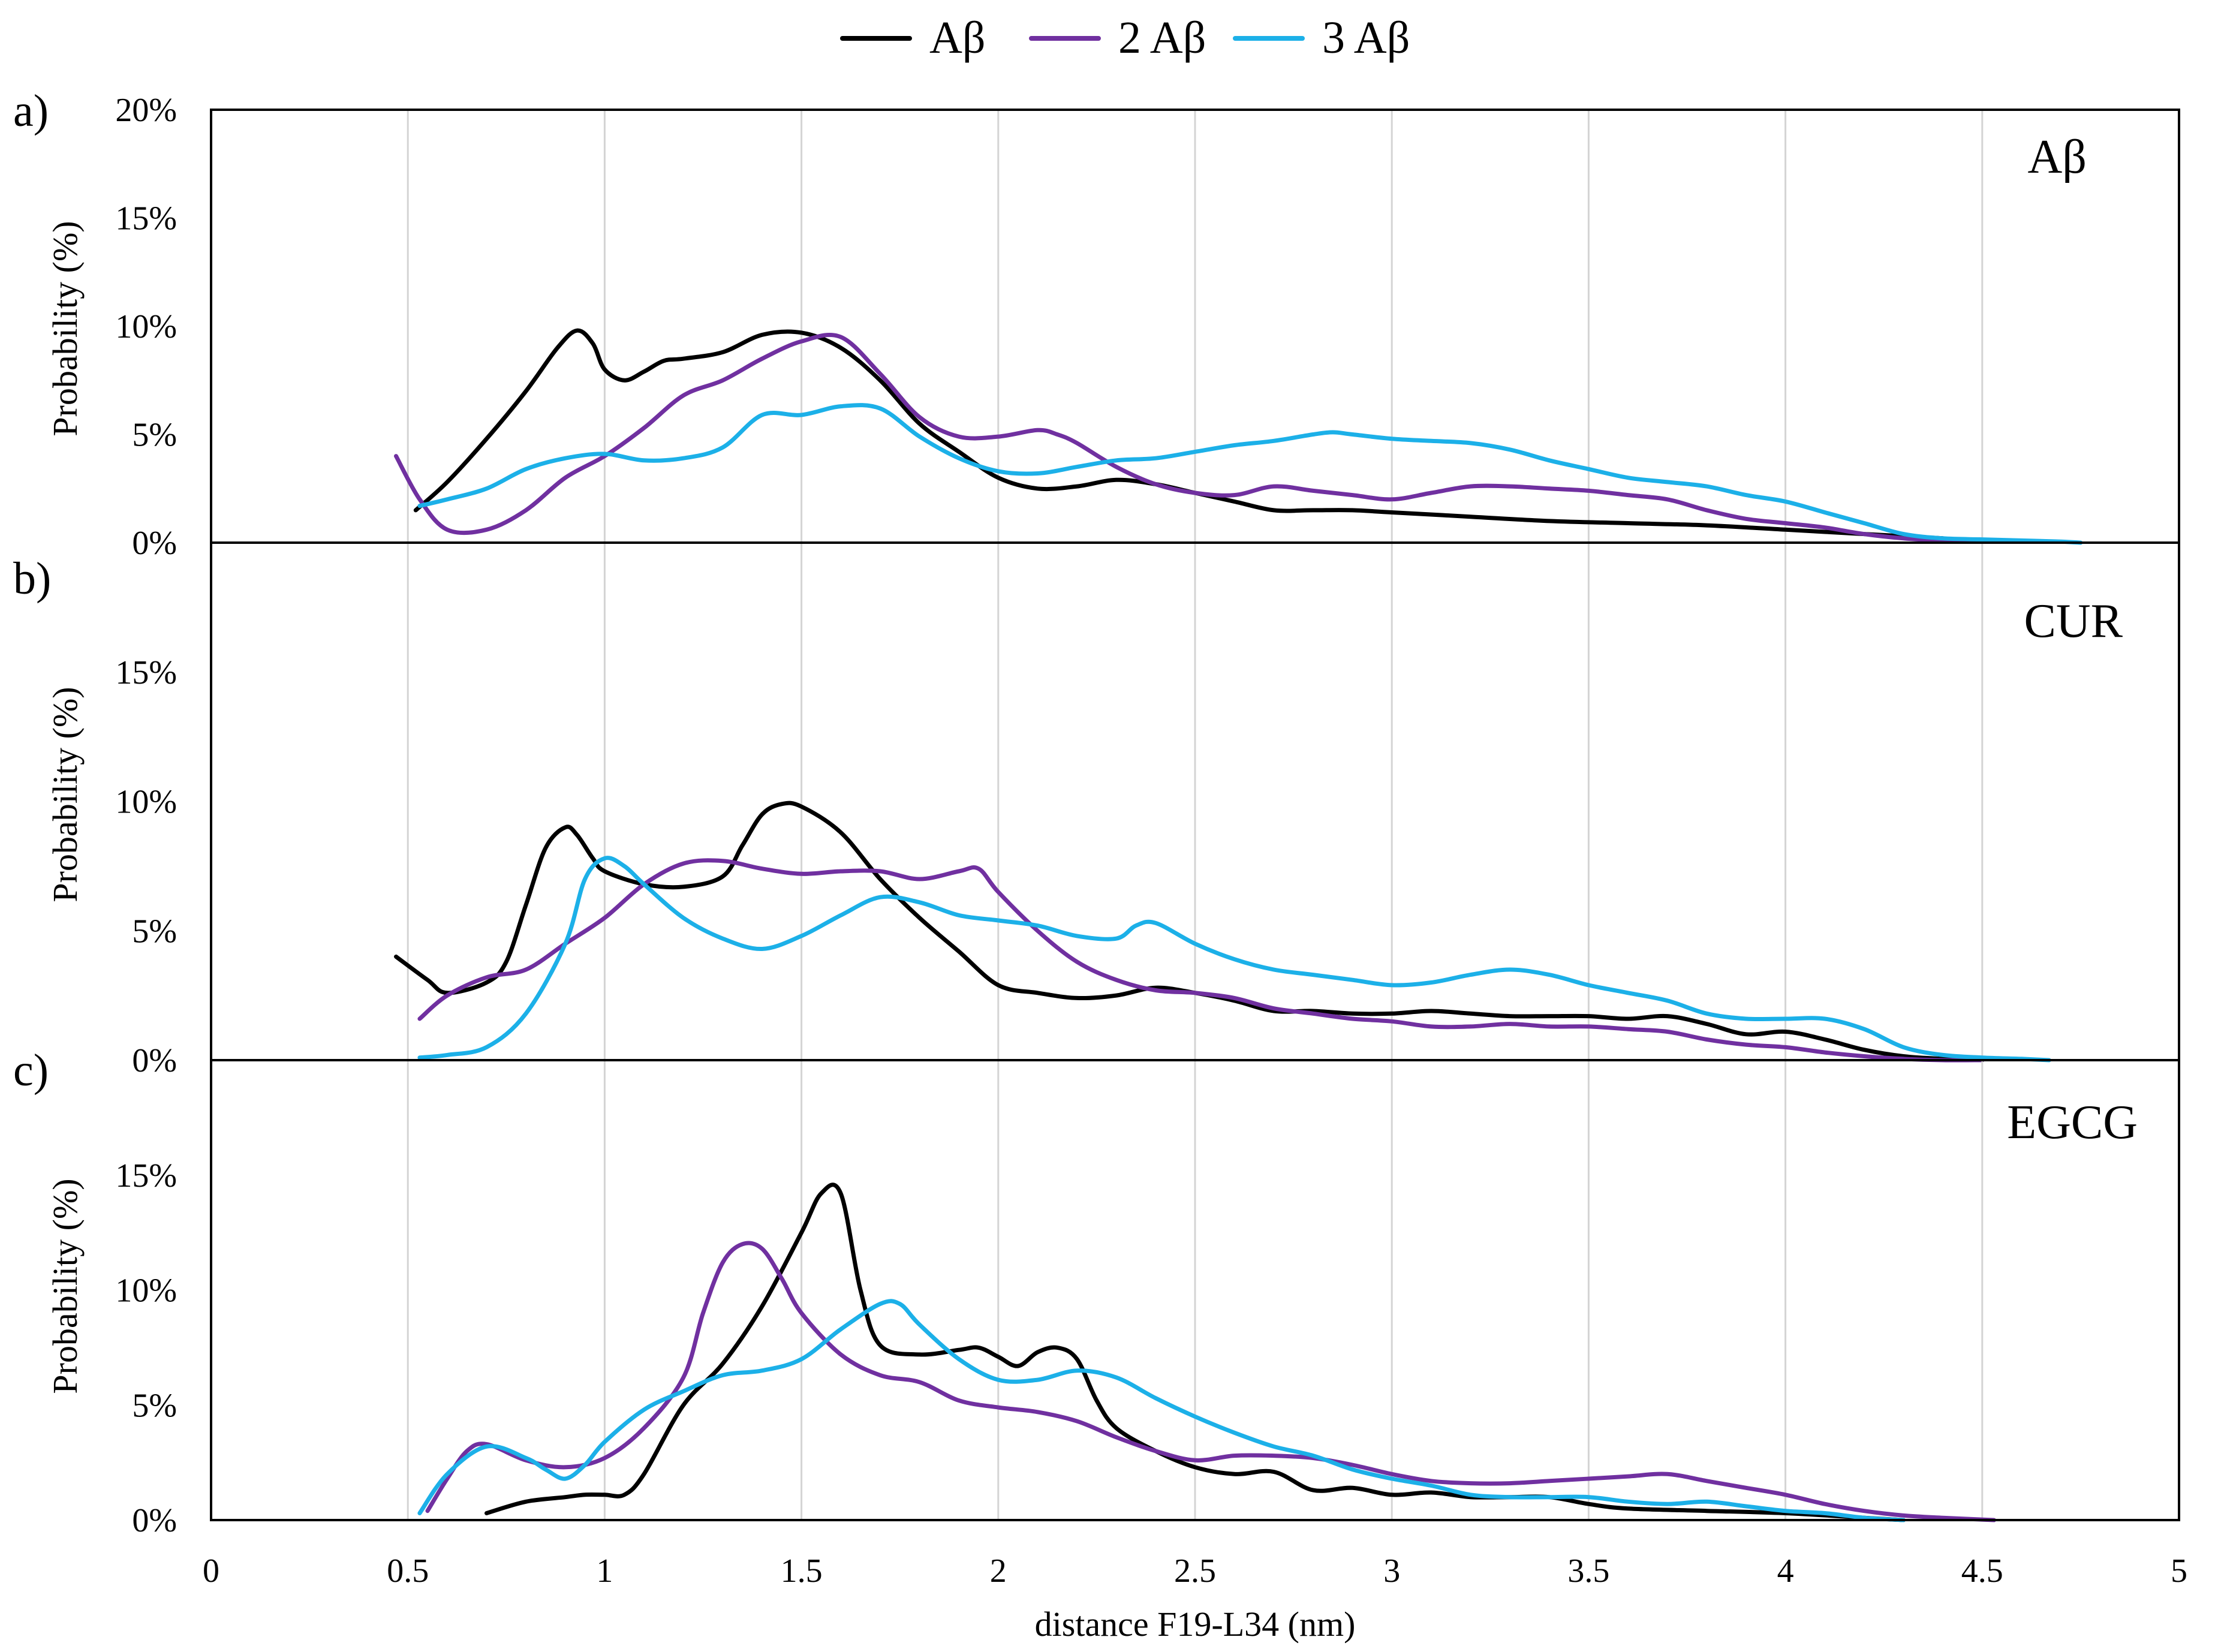 Image resolution: width=2218 pixels, height=1652 pixels. I want to click on panel-a-y-ticks: 0% 5% 10% 15% 20%, so click(146, 327).